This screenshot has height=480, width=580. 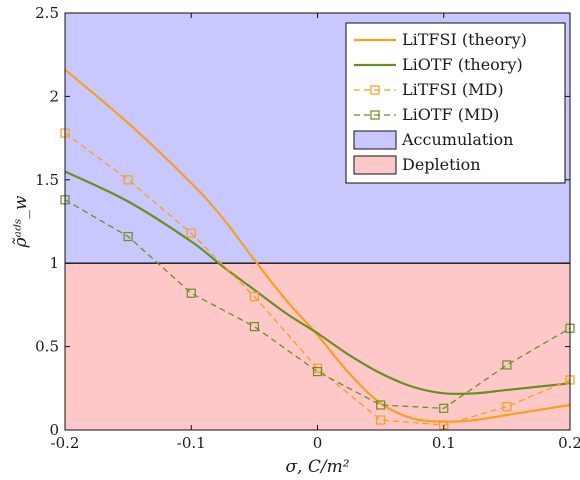 I want to click on x-tick-label: -0.2, so click(x=65, y=443).